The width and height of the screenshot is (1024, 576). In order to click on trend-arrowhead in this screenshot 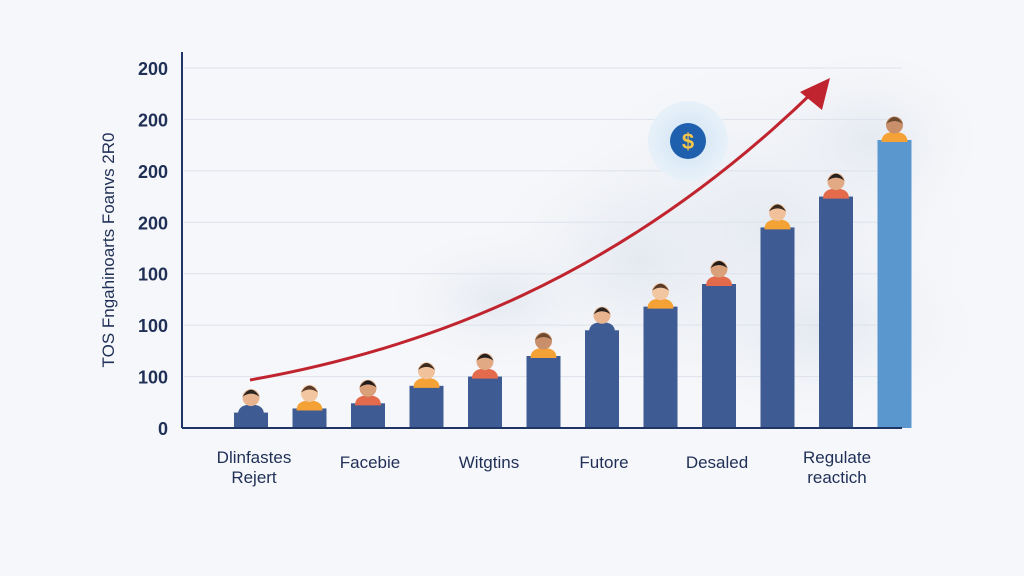, I will do `click(815, 94)`.